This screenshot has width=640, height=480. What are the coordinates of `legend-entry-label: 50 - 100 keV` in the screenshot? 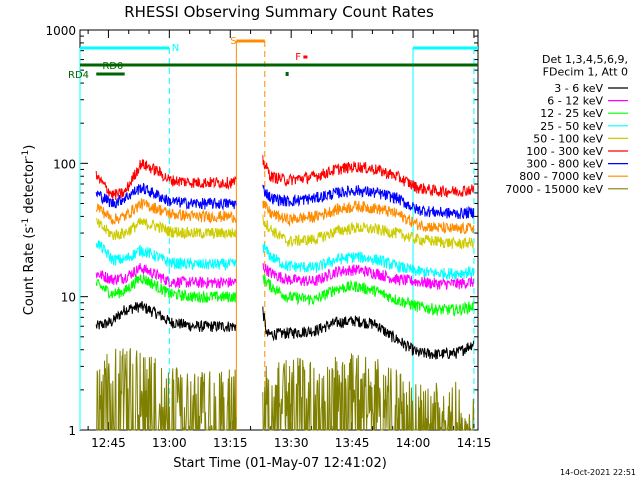 It's located at (568, 138).